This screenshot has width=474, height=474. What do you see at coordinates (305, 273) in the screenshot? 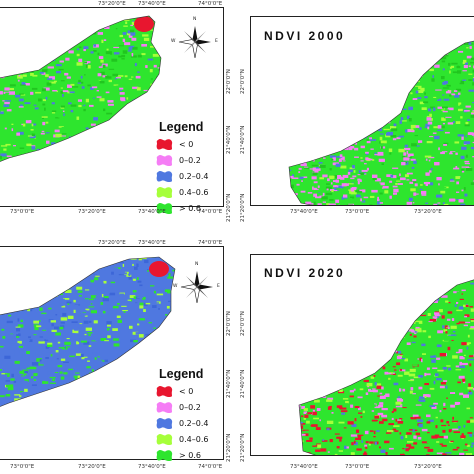
I see `panel-title: NDVI 2020` at bounding box center [305, 273].